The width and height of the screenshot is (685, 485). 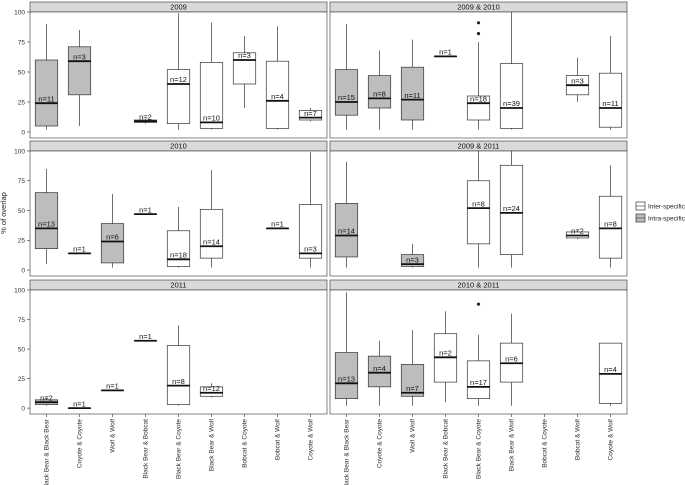 I want to click on x-tick-label: Coyote & Coyote, so click(x=380, y=444).